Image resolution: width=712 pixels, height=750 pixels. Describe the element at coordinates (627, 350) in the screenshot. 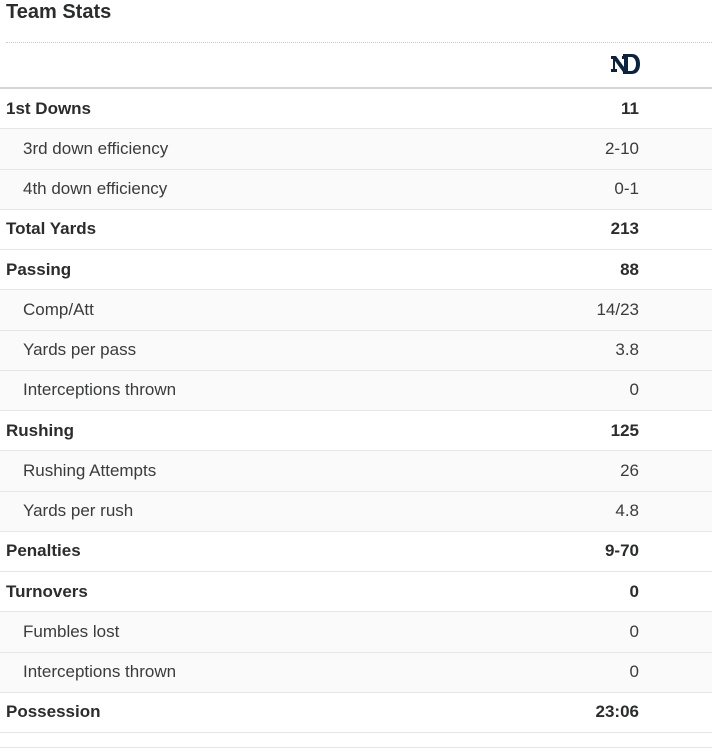

I see `stat-value: 3.8` at that location.